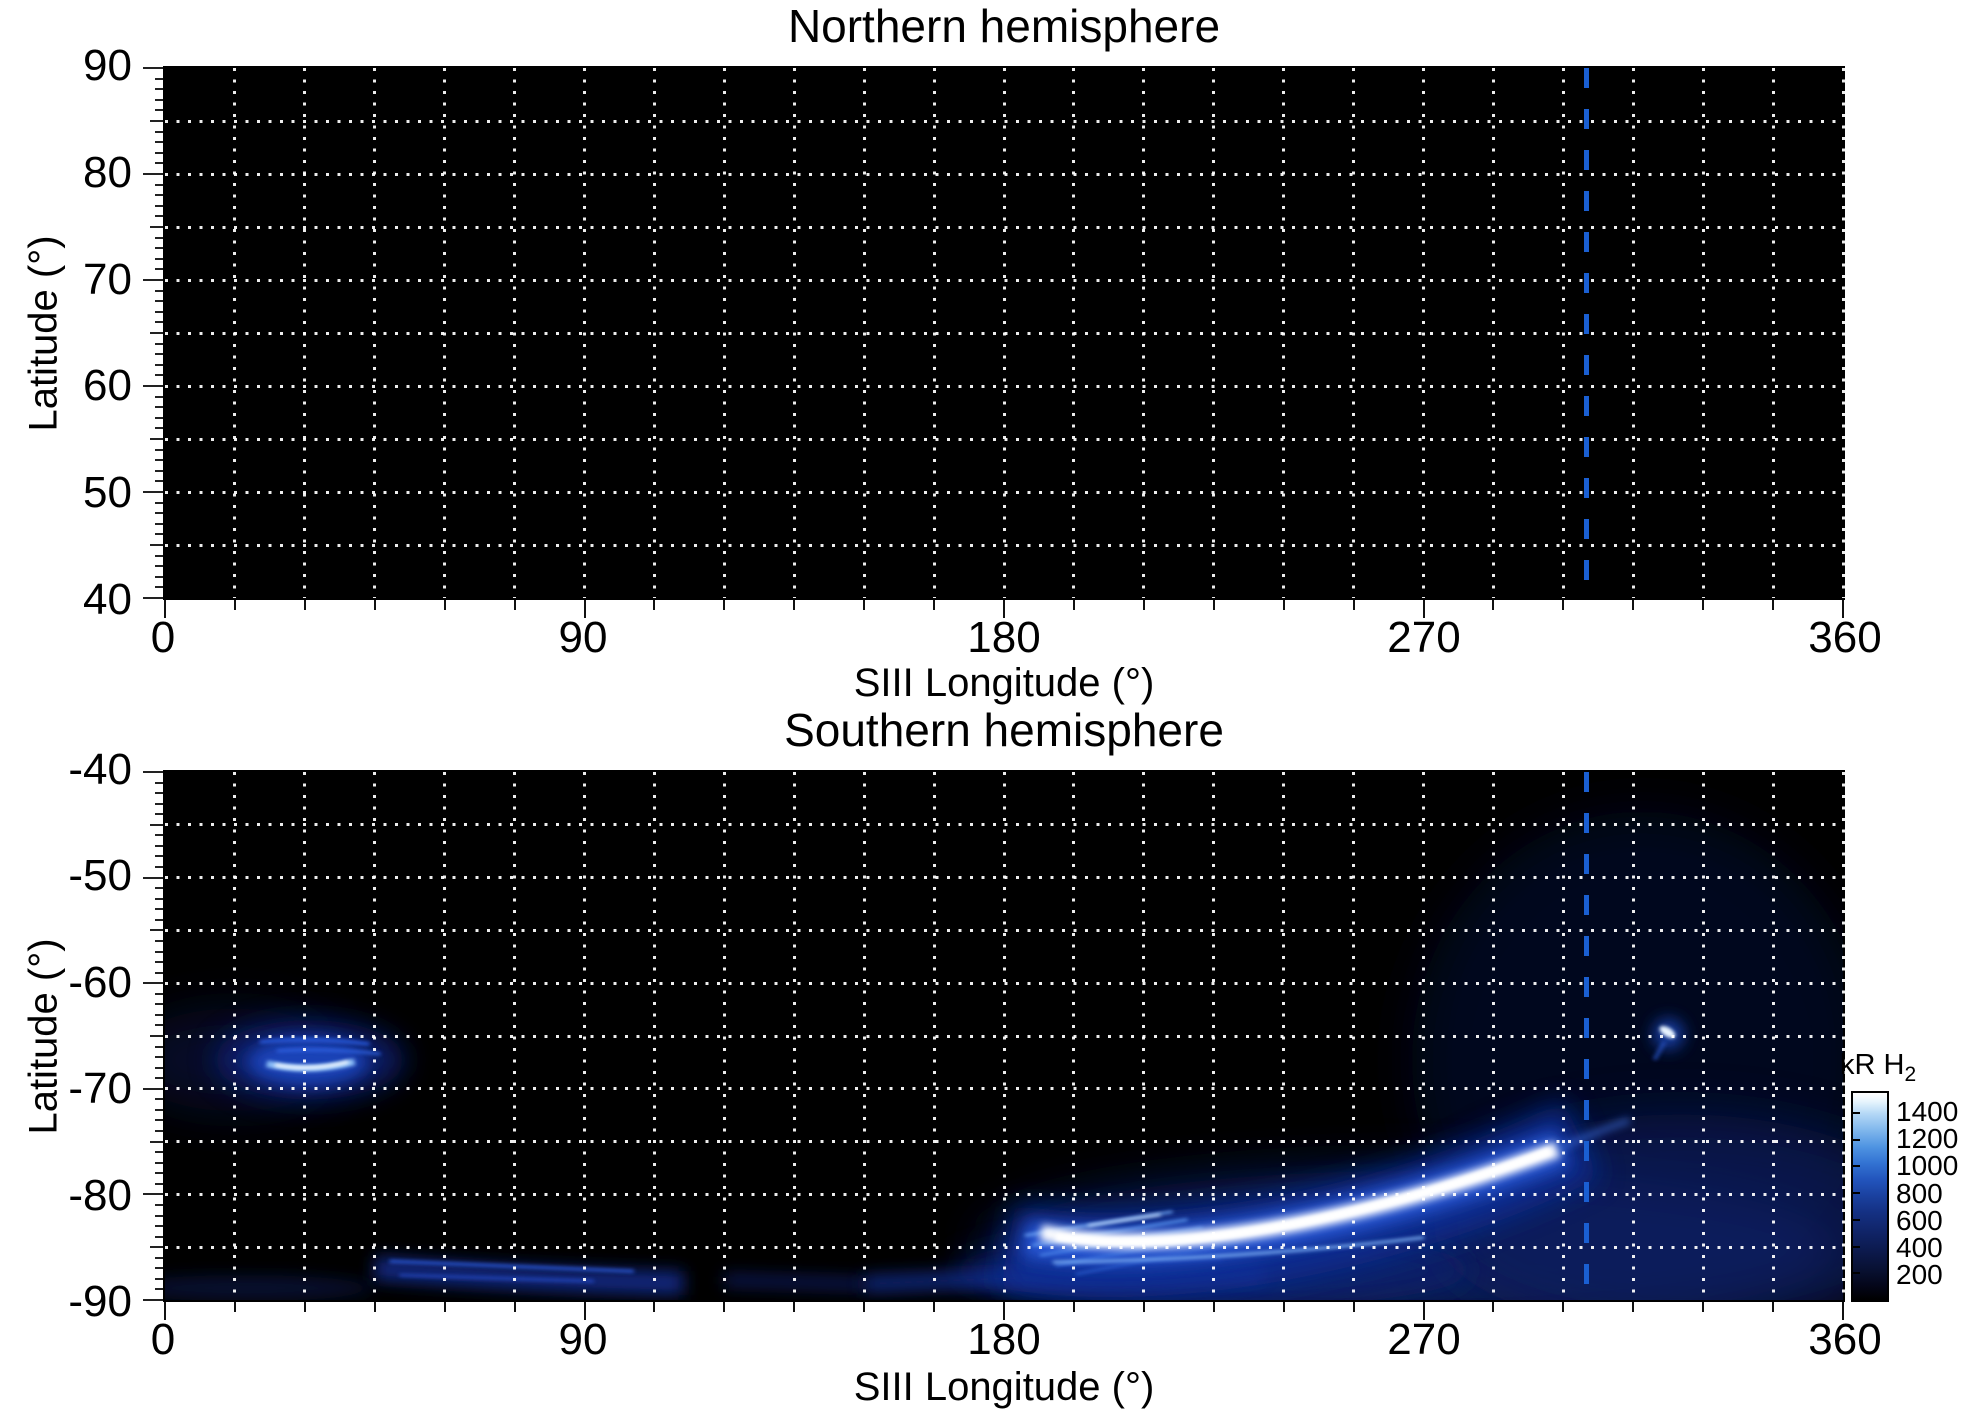  I want to click on y-tick-label: 90, so click(107, 65).